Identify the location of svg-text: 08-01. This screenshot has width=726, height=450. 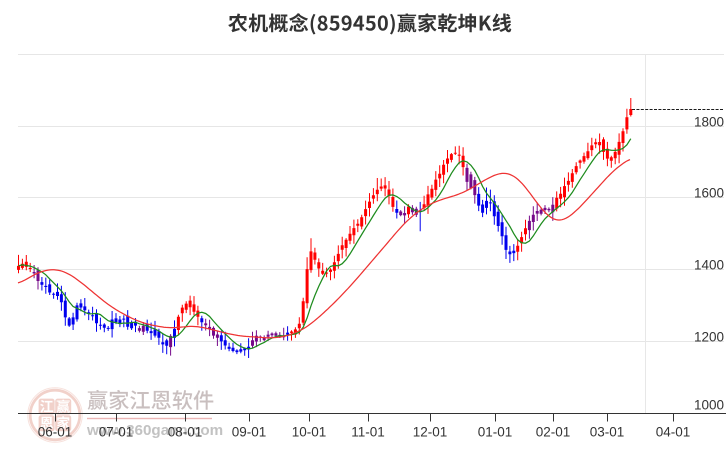
(185, 432).